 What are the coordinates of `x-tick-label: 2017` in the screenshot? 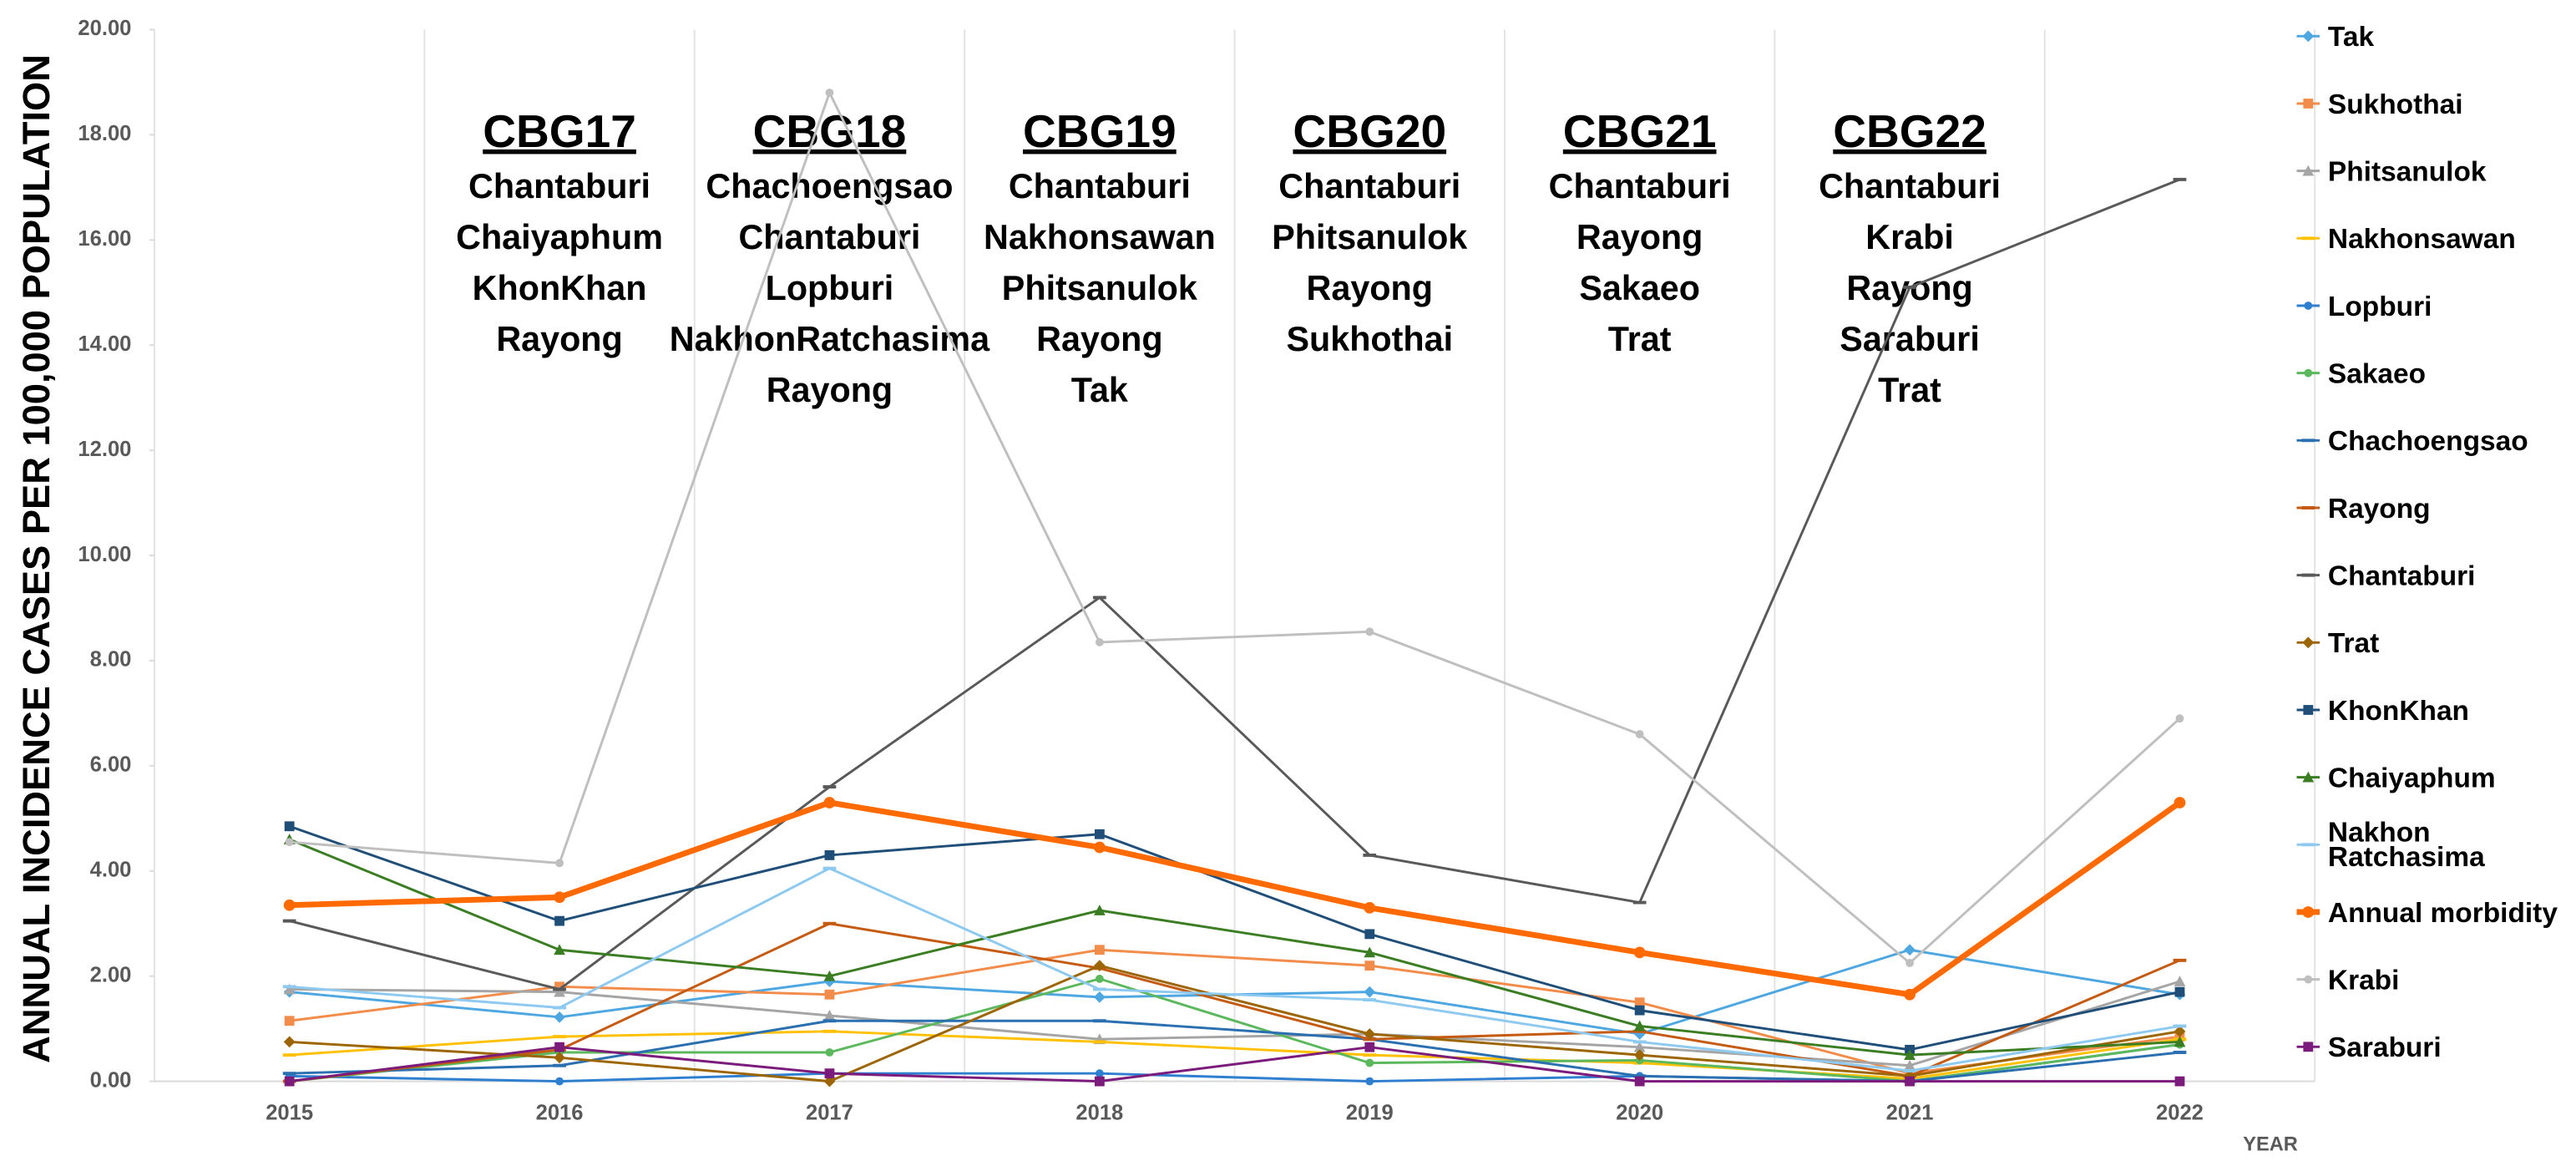 It's located at (829, 1113).